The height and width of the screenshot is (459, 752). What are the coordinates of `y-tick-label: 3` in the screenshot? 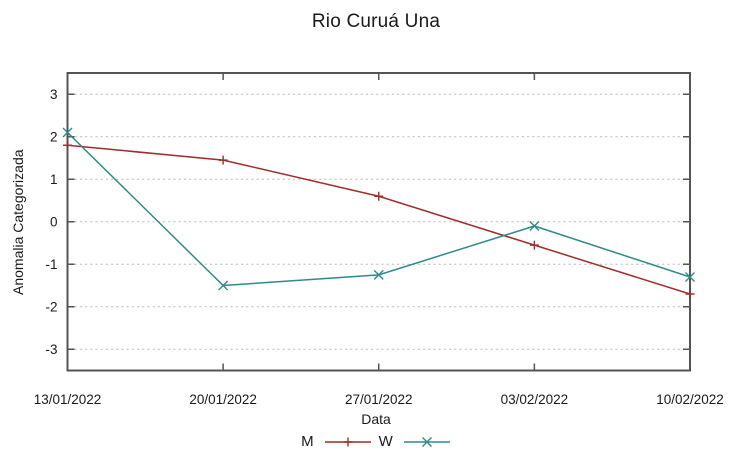 It's located at (54, 94).